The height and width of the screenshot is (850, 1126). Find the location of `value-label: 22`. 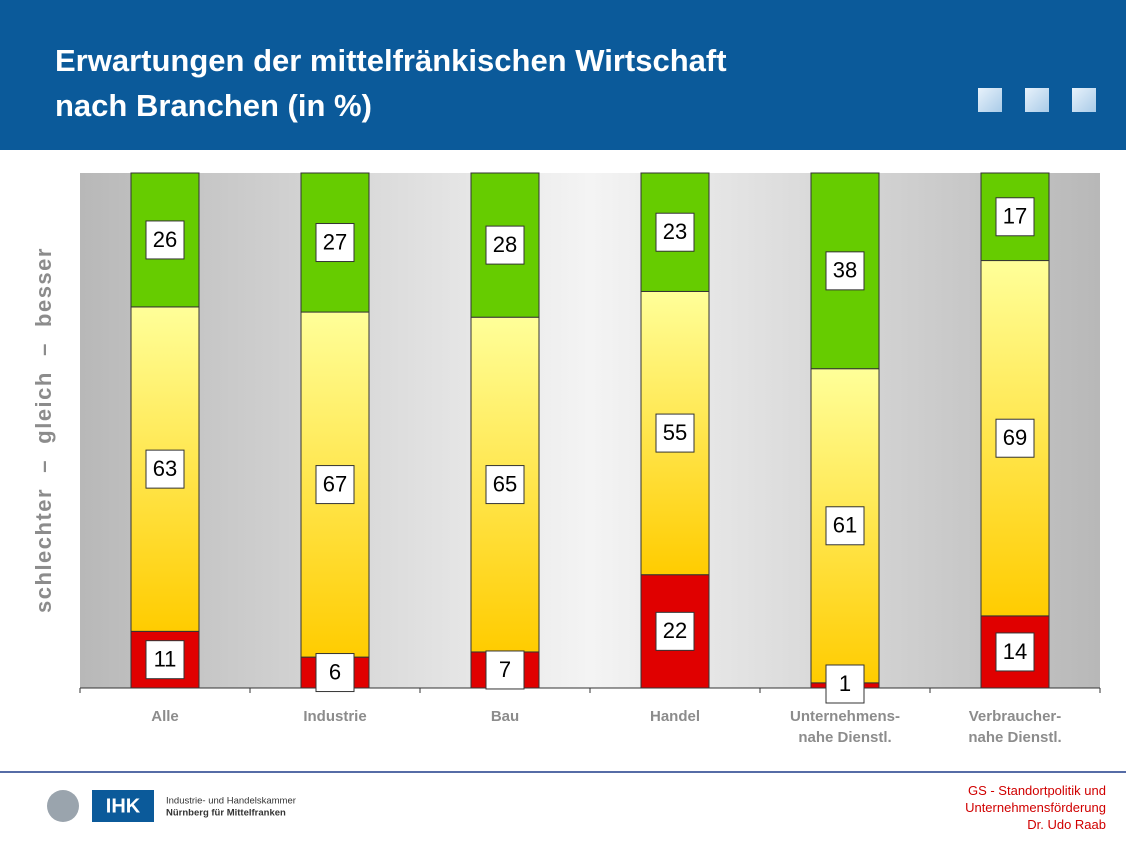

value-label: 22 is located at coordinates (675, 630).